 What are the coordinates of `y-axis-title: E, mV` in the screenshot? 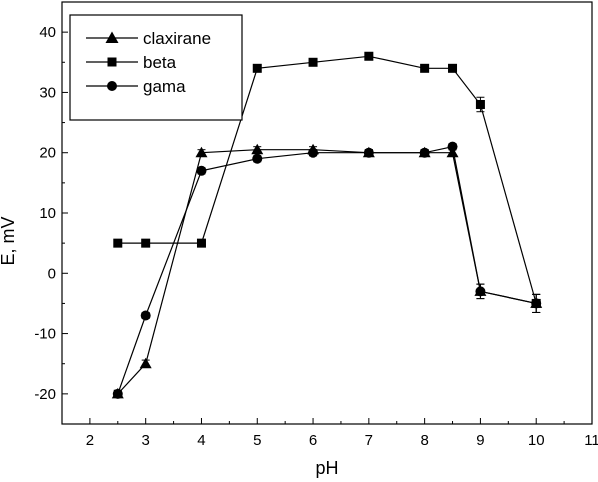 It's located at (9, 240).